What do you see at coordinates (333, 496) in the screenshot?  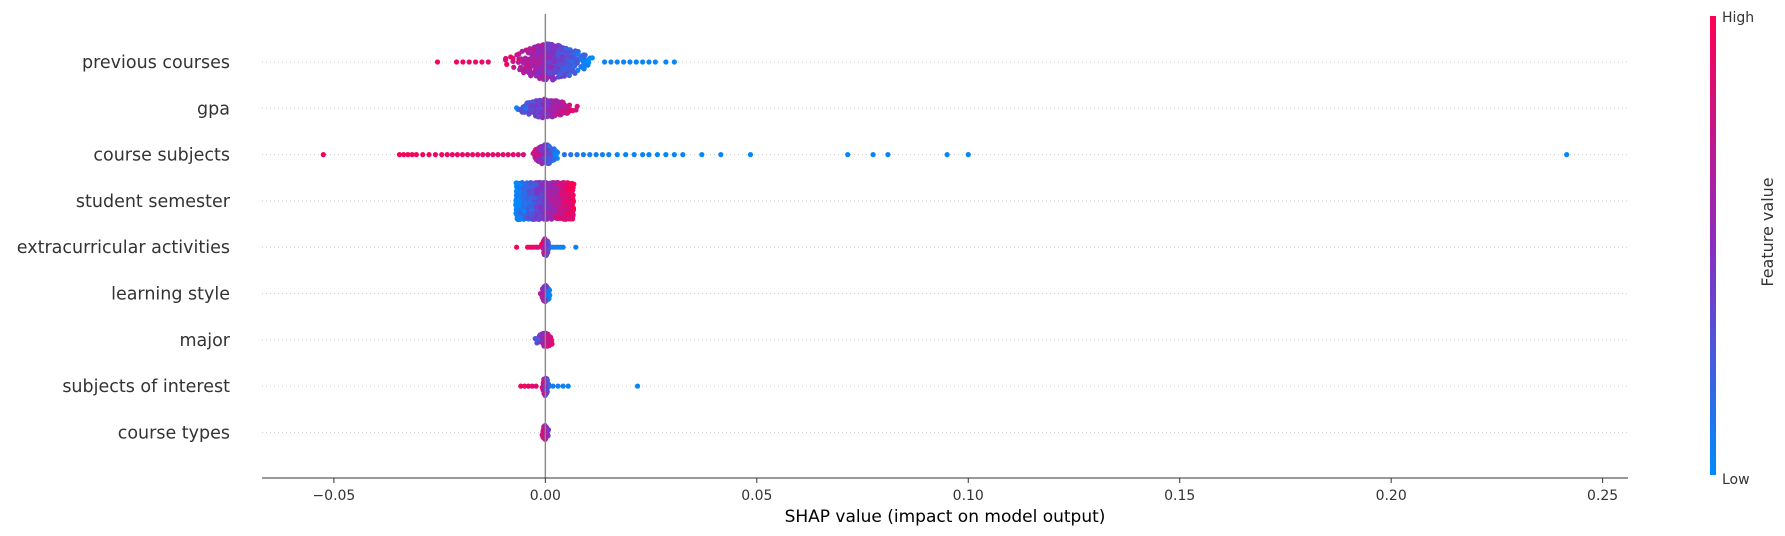 I see `x-tick-label: −0.05` at bounding box center [333, 496].